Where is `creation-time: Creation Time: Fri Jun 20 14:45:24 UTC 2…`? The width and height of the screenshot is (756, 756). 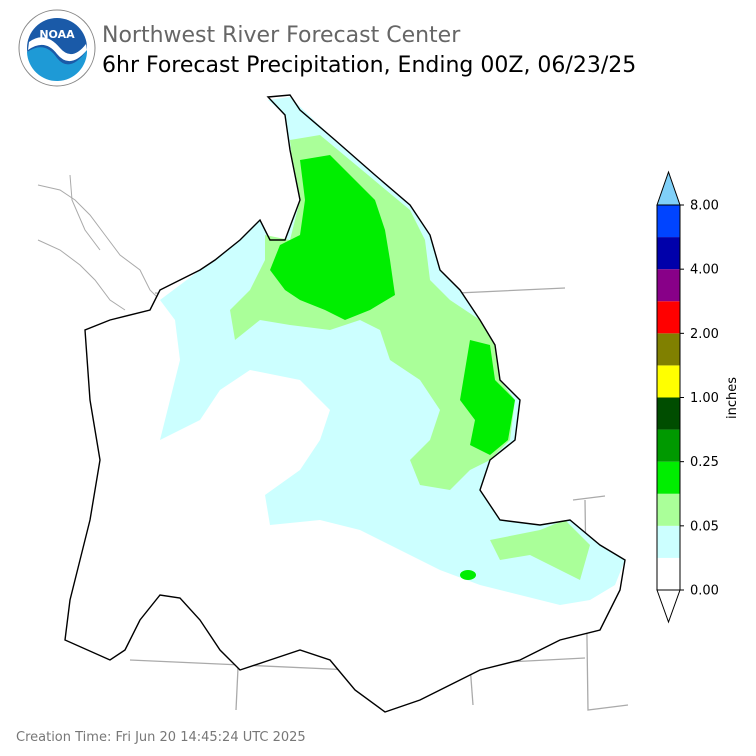 creation-time: Creation Time: Fri Jun 20 14:45:24 UTC 2… is located at coordinates (161, 737).